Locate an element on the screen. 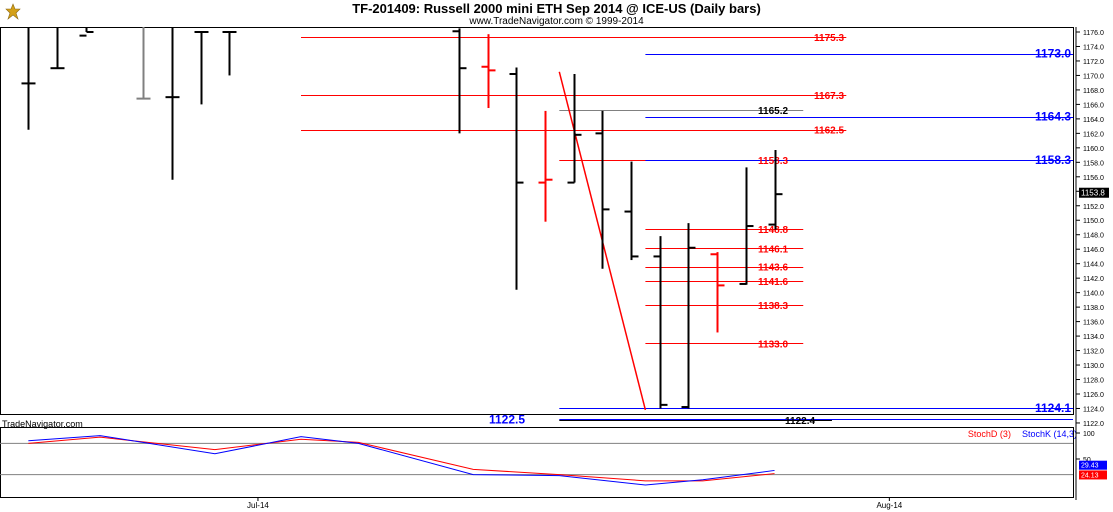 This screenshot has height=512, width=1113. indicator-legend: StochD (3) StochK (14,3) is located at coordinates (1022, 434).